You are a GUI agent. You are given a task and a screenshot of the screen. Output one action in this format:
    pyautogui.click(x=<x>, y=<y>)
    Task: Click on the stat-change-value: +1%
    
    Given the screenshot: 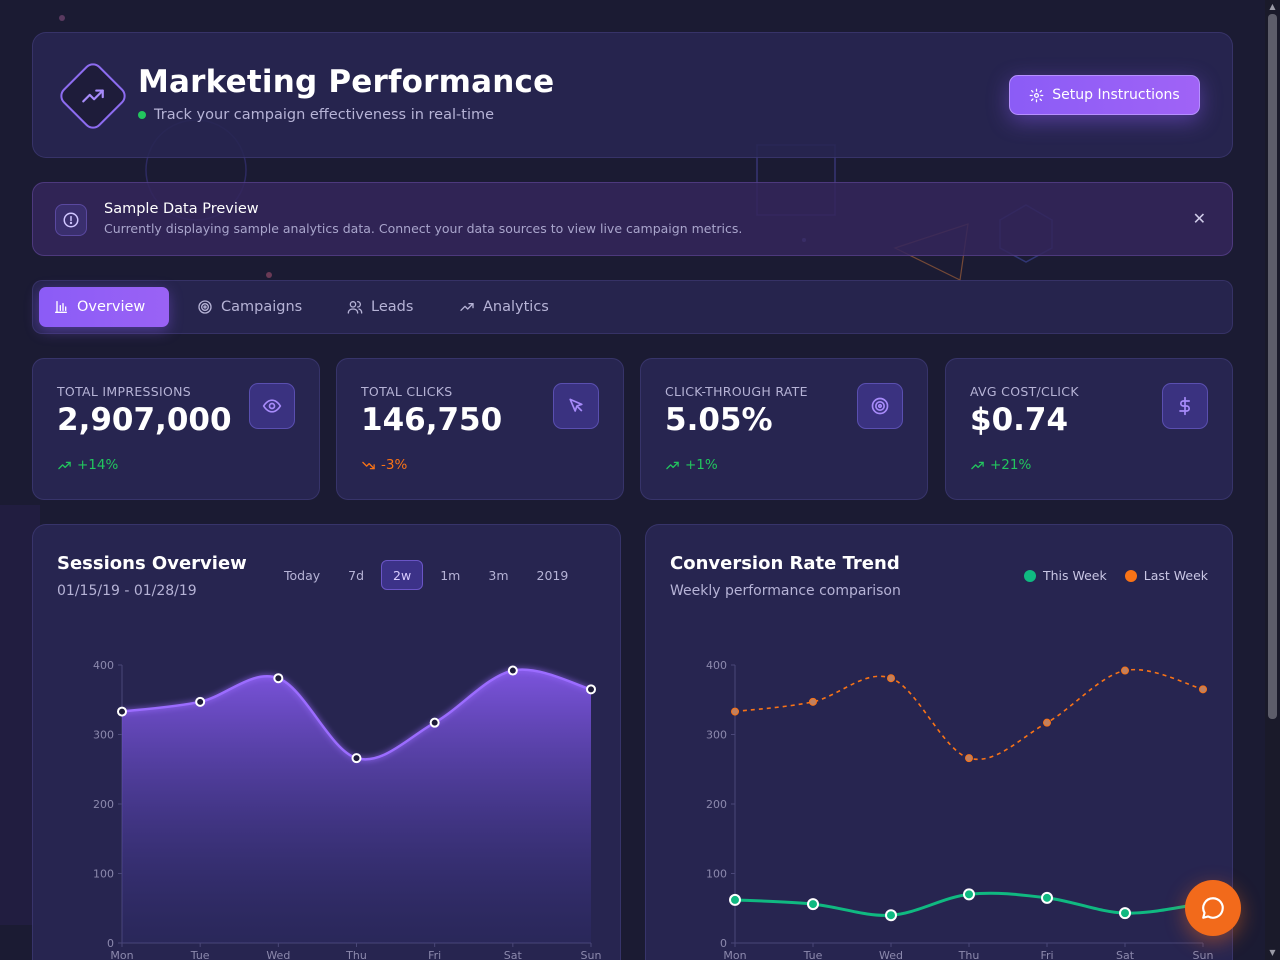 What is the action you would take?
    pyautogui.click(x=701, y=465)
    